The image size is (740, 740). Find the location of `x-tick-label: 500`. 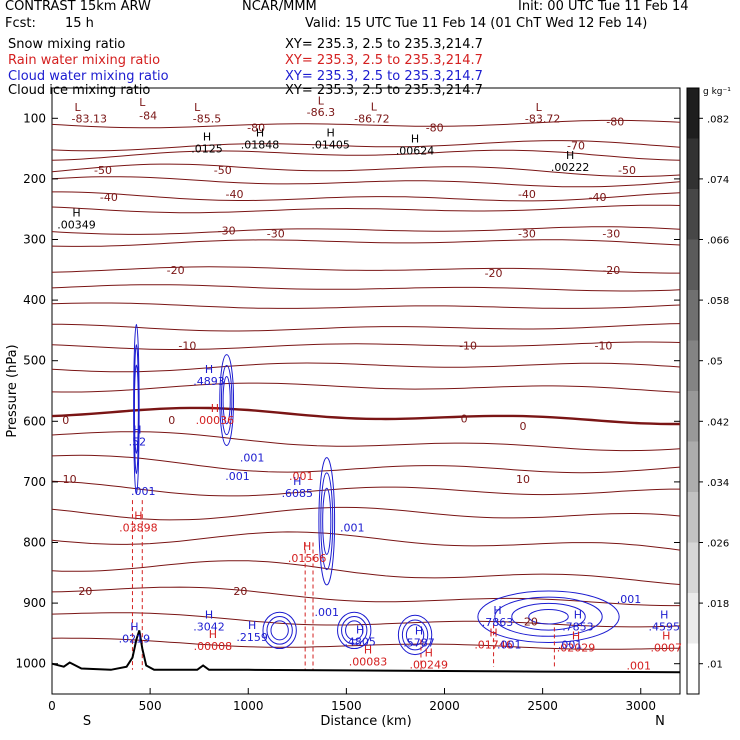

x-tick-label: 500 is located at coordinates (150, 706).